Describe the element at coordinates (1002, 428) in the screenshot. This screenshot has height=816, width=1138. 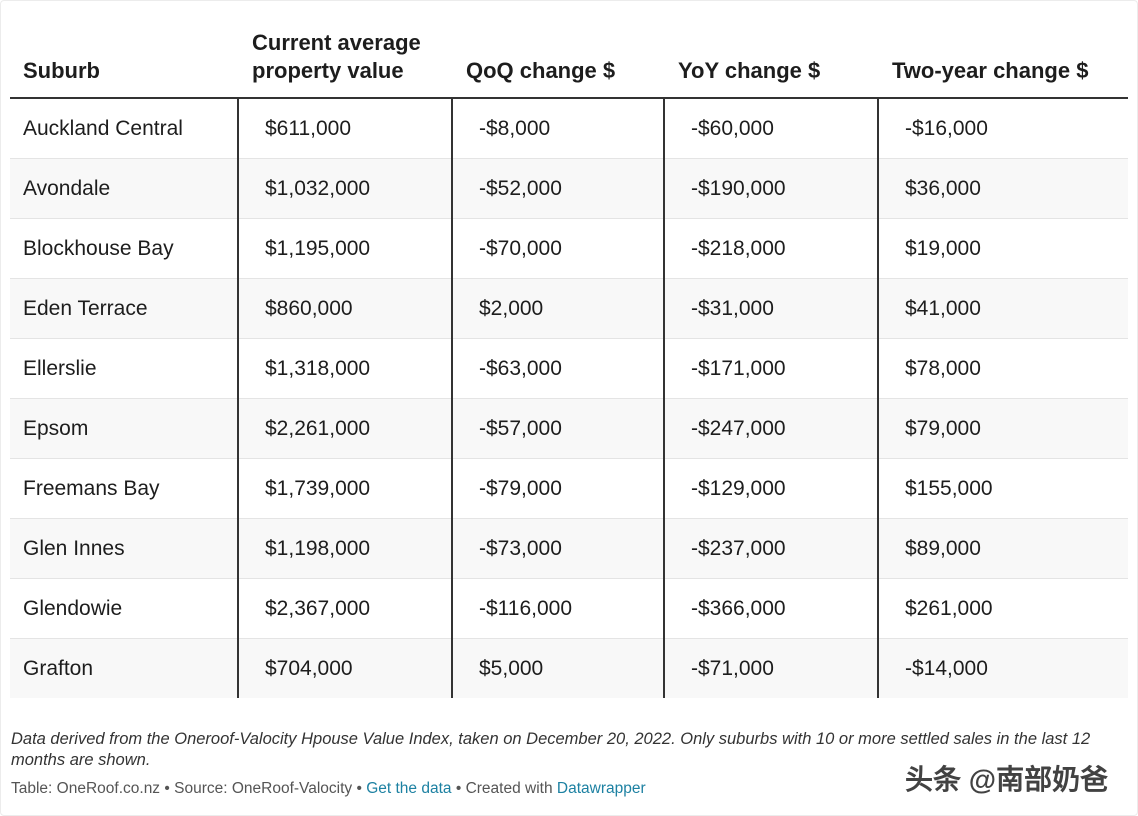
I see `table-cell: $79,000` at that location.